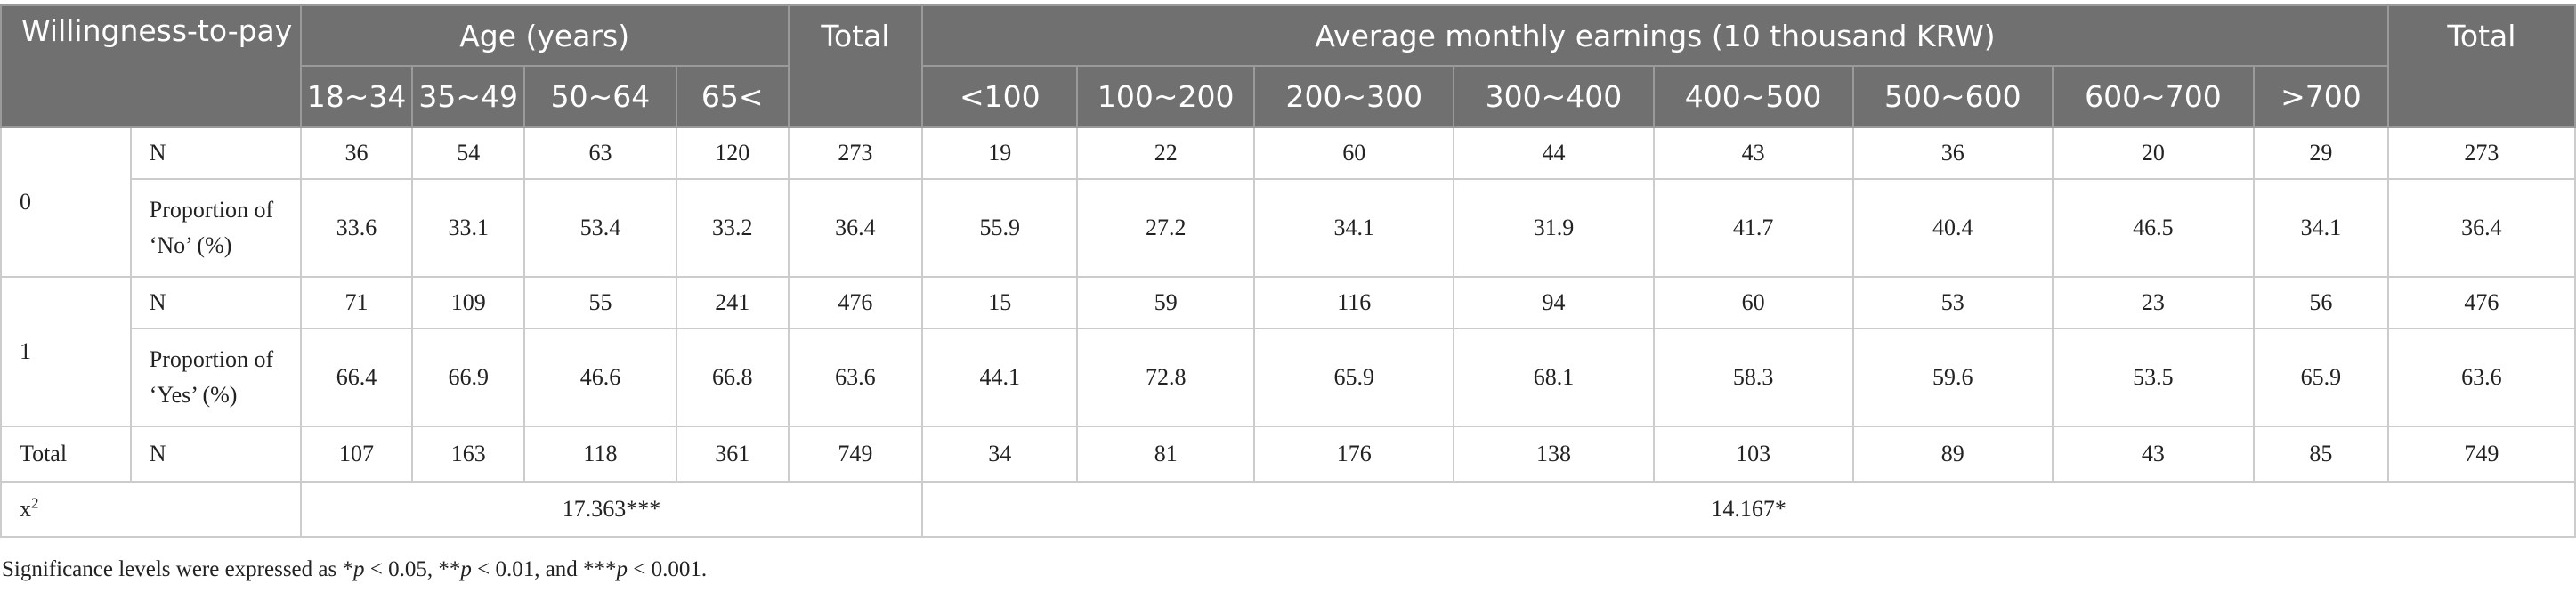 This screenshot has width=2576, height=592. What do you see at coordinates (356, 302) in the screenshot?
I see `age-value-cell: 71` at bounding box center [356, 302].